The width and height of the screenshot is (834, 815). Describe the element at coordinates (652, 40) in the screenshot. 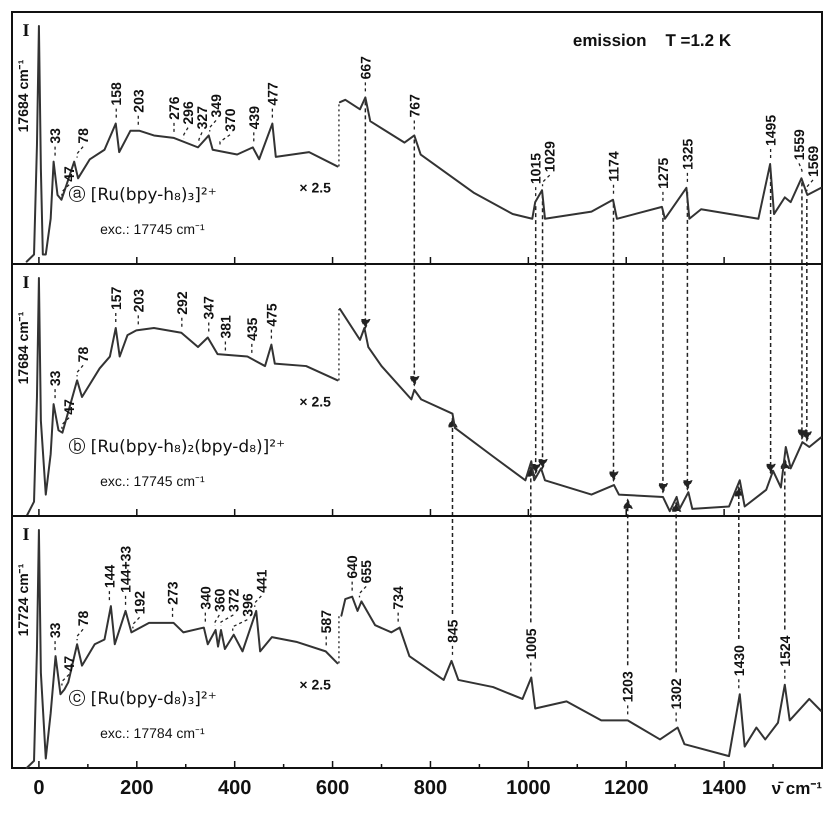

I see `chart-title: emission T =1.2 K` at that location.